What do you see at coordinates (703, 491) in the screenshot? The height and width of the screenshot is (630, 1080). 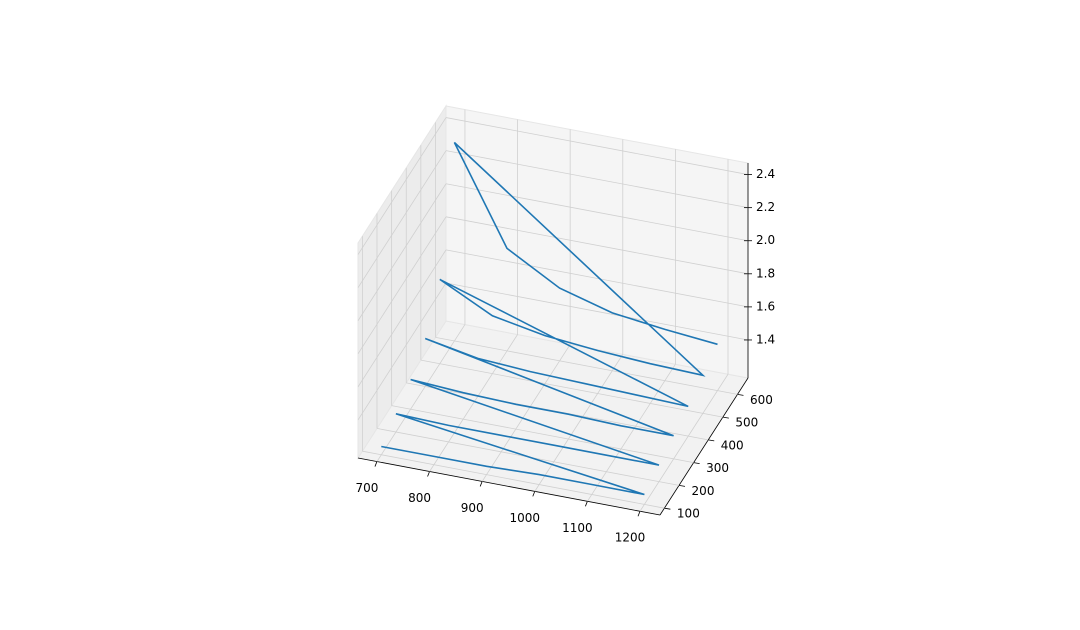 I see `y-tick-label: 200` at bounding box center [703, 491].